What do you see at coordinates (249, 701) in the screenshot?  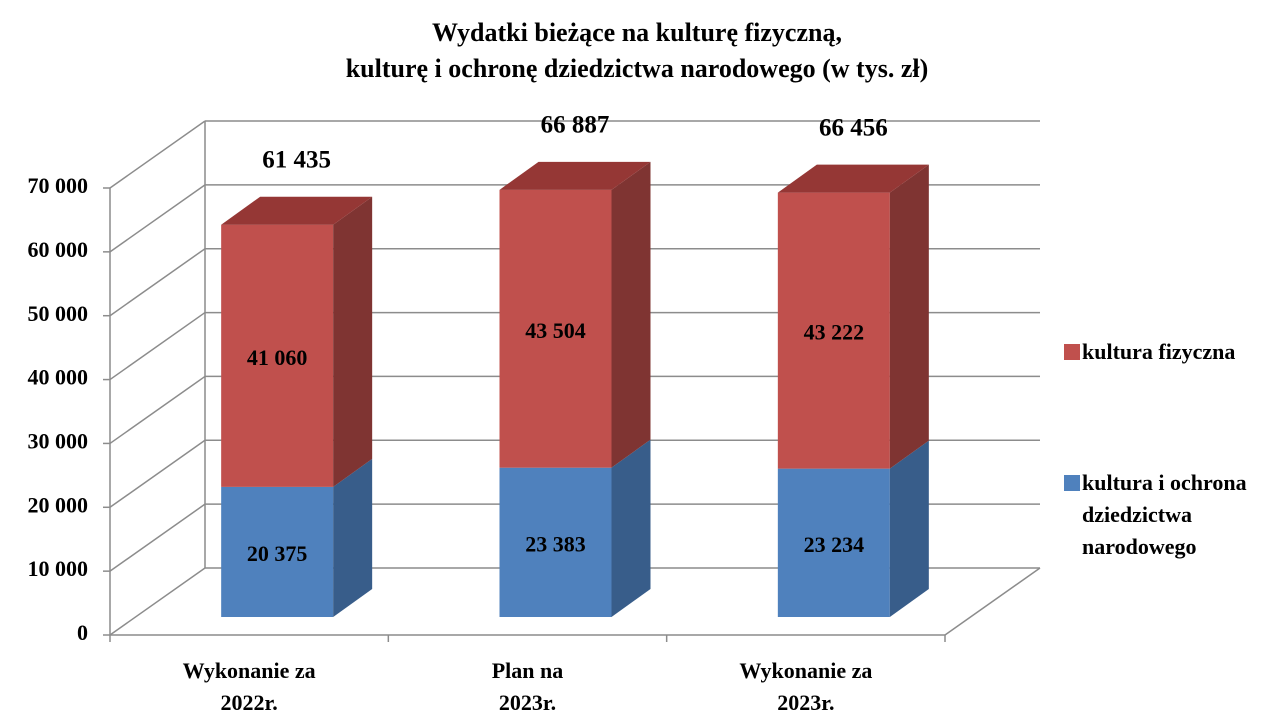 I see `x-tick-label: 2022r.` at bounding box center [249, 701].